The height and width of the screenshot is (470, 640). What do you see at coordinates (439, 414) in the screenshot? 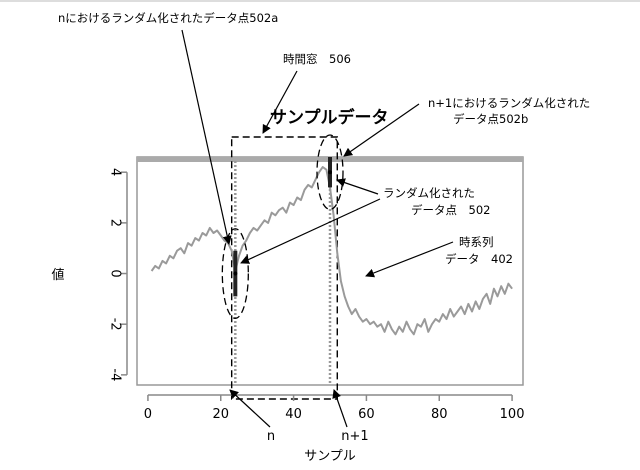
I see `x-tick-label: 80` at bounding box center [439, 414].